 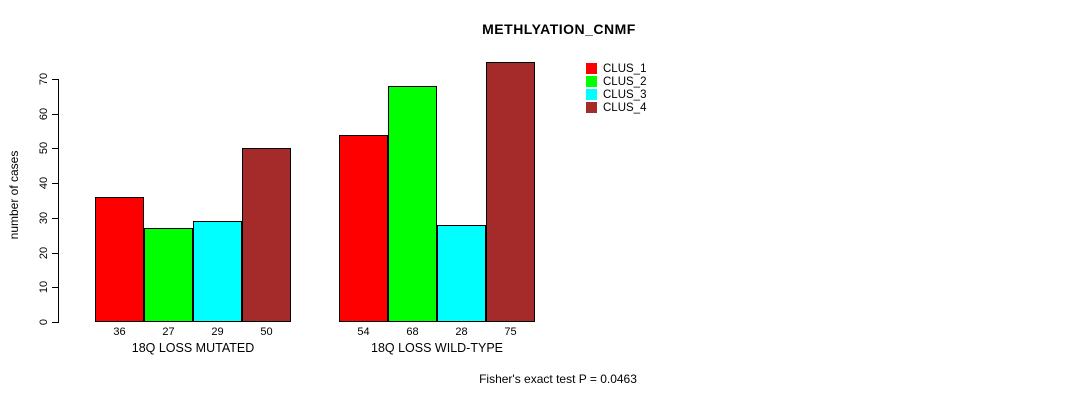 I want to click on bar-clus_3-group1, so click(x=217, y=271).